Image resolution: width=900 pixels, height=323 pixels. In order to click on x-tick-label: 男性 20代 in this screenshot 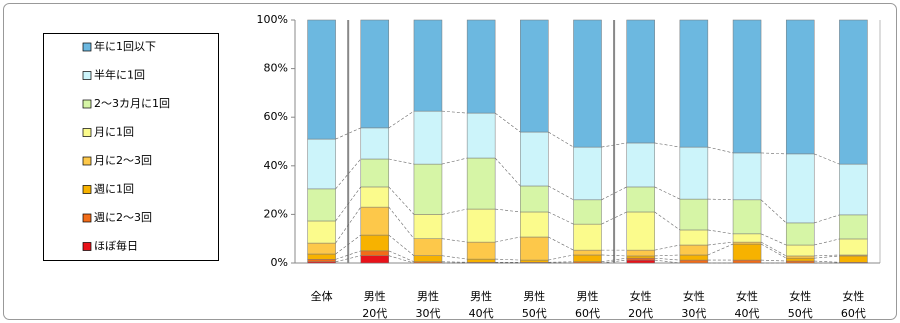, I will do `click(375, 305)`.